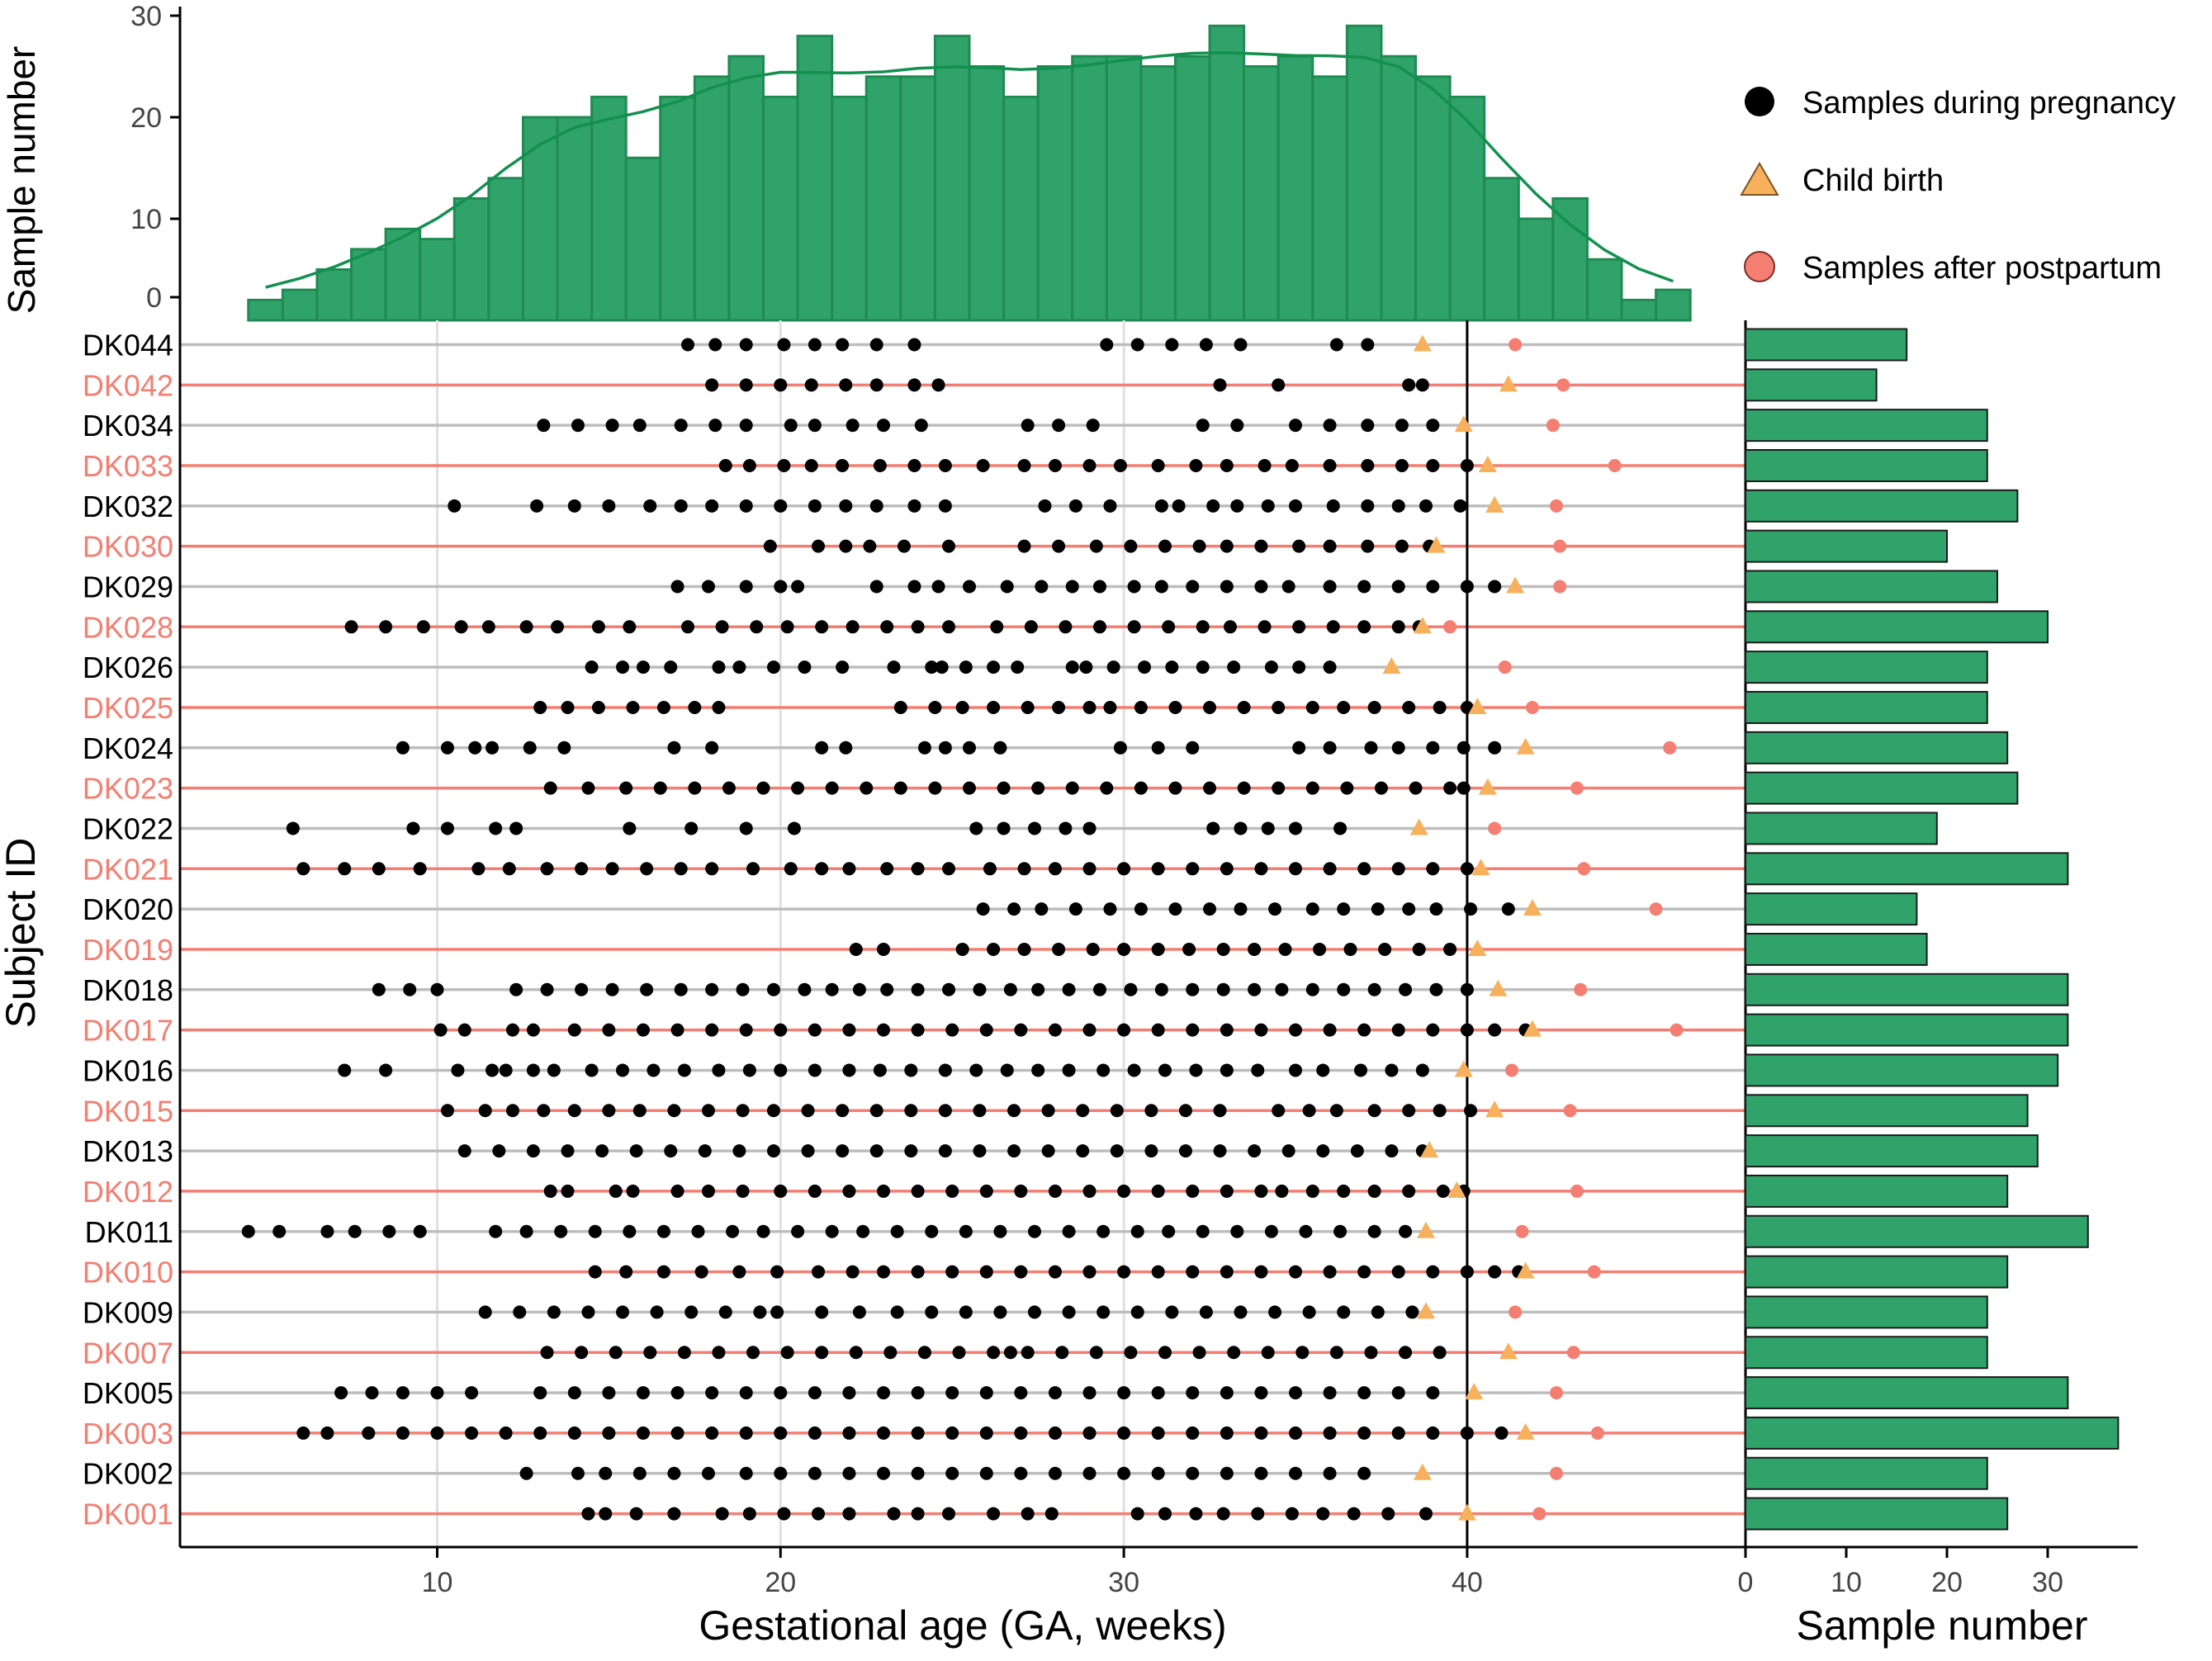  What do you see at coordinates (128, 828) in the screenshot?
I see `subject-id-label: DK022` at bounding box center [128, 828].